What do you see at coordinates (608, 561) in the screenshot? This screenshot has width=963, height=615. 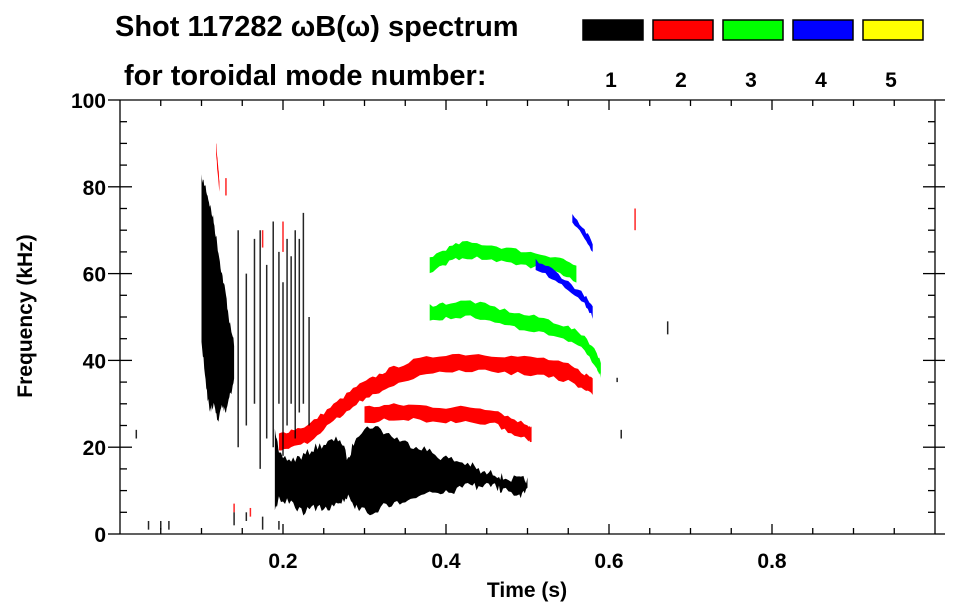 I see `x-tick-label: 0.6` at bounding box center [608, 561].